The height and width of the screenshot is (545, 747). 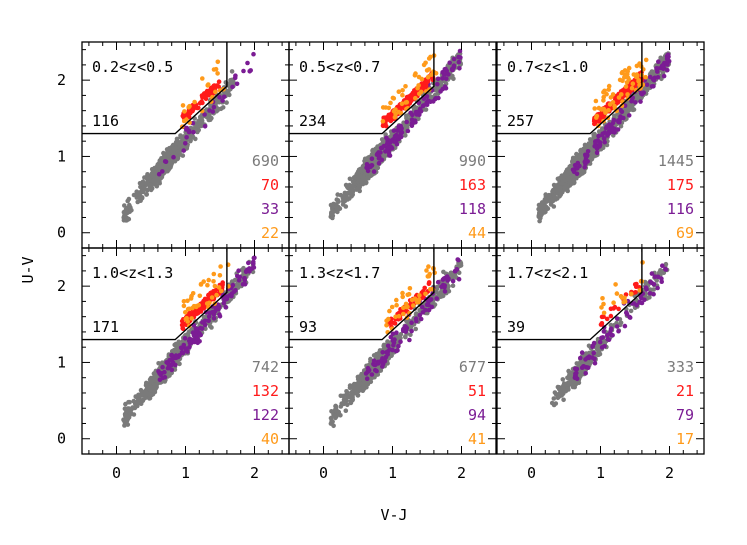 What do you see at coordinates (472, 161) in the screenshot?
I see `sample-count: 990` at bounding box center [472, 161].